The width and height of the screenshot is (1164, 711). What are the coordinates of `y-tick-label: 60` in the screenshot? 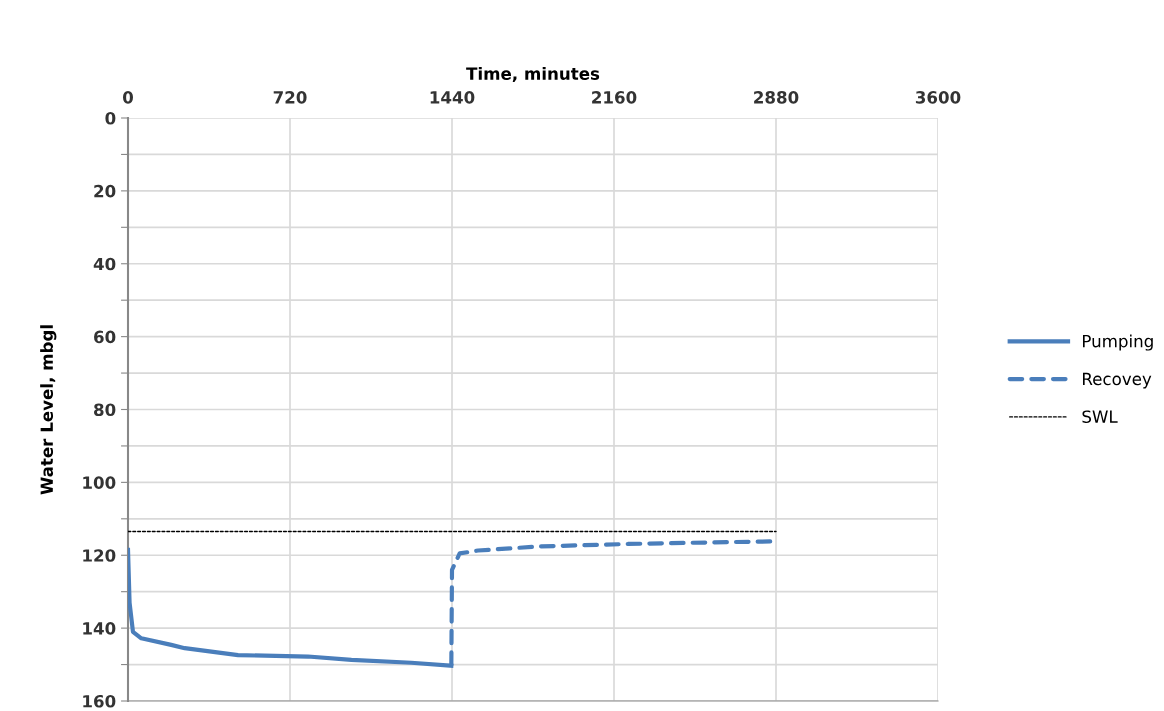 It's located at (105, 337).